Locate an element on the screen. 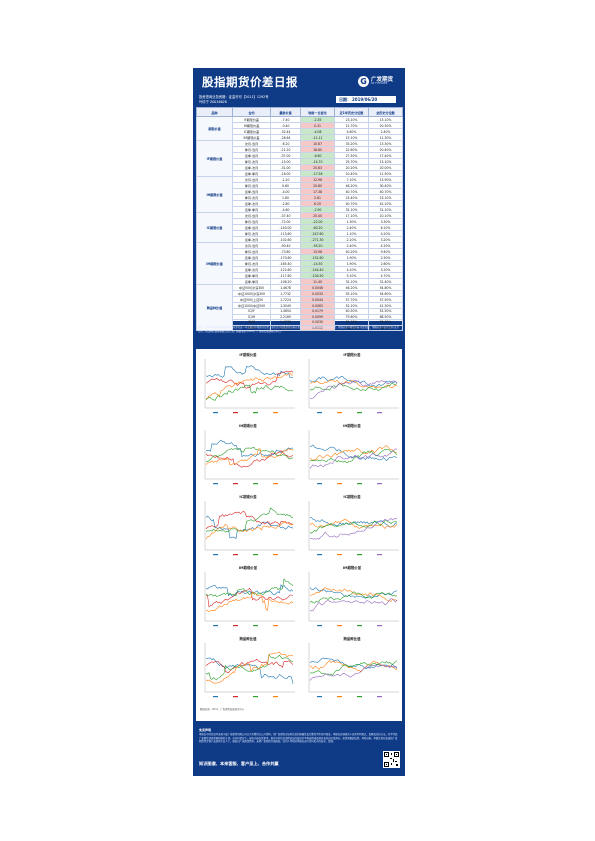 The width and height of the screenshot is (595, 841). qr-code is located at coordinates (391, 759).